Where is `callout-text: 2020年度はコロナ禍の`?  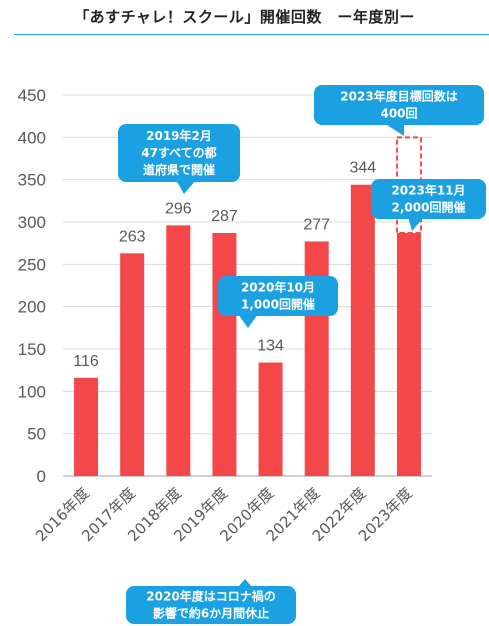
callout-text: 2020年度はコロナ禍の is located at coordinates (210, 596).